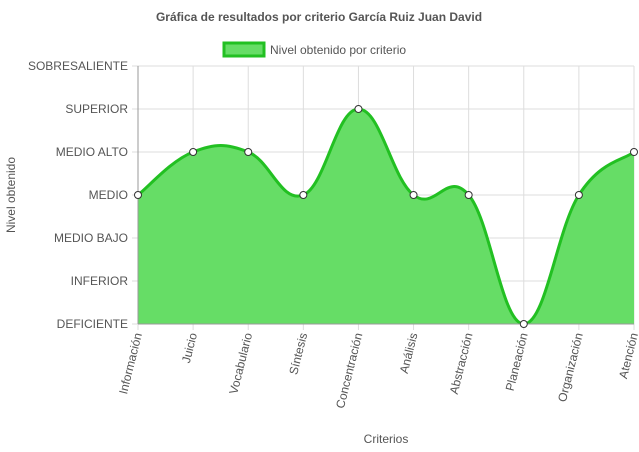 Image resolution: width=639 pixels, height=452 pixels. Describe the element at coordinates (338, 50) in the screenshot. I see `legend-label: Nivel obtenido por criterio` at that location.